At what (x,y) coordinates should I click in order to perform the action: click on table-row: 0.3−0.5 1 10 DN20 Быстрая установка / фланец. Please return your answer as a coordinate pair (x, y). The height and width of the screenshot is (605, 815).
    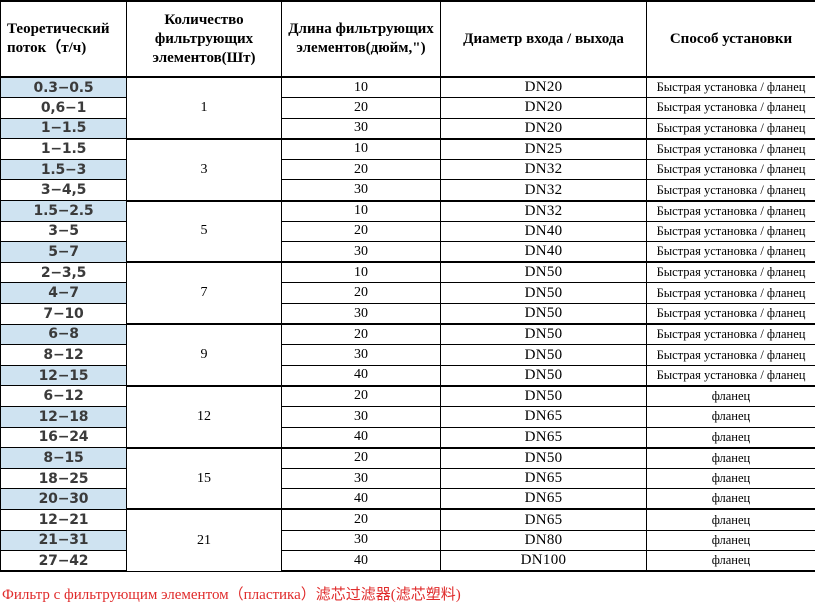
    Looking at the image, I should click on (407, 108).